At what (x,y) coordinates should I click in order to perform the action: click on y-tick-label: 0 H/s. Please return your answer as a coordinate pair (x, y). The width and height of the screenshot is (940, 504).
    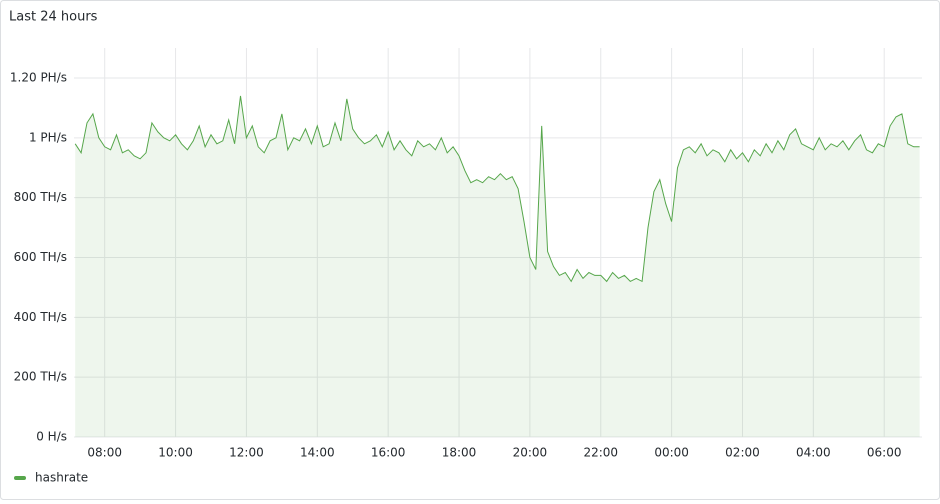
    Looking at the image, I should click on (51, 437).